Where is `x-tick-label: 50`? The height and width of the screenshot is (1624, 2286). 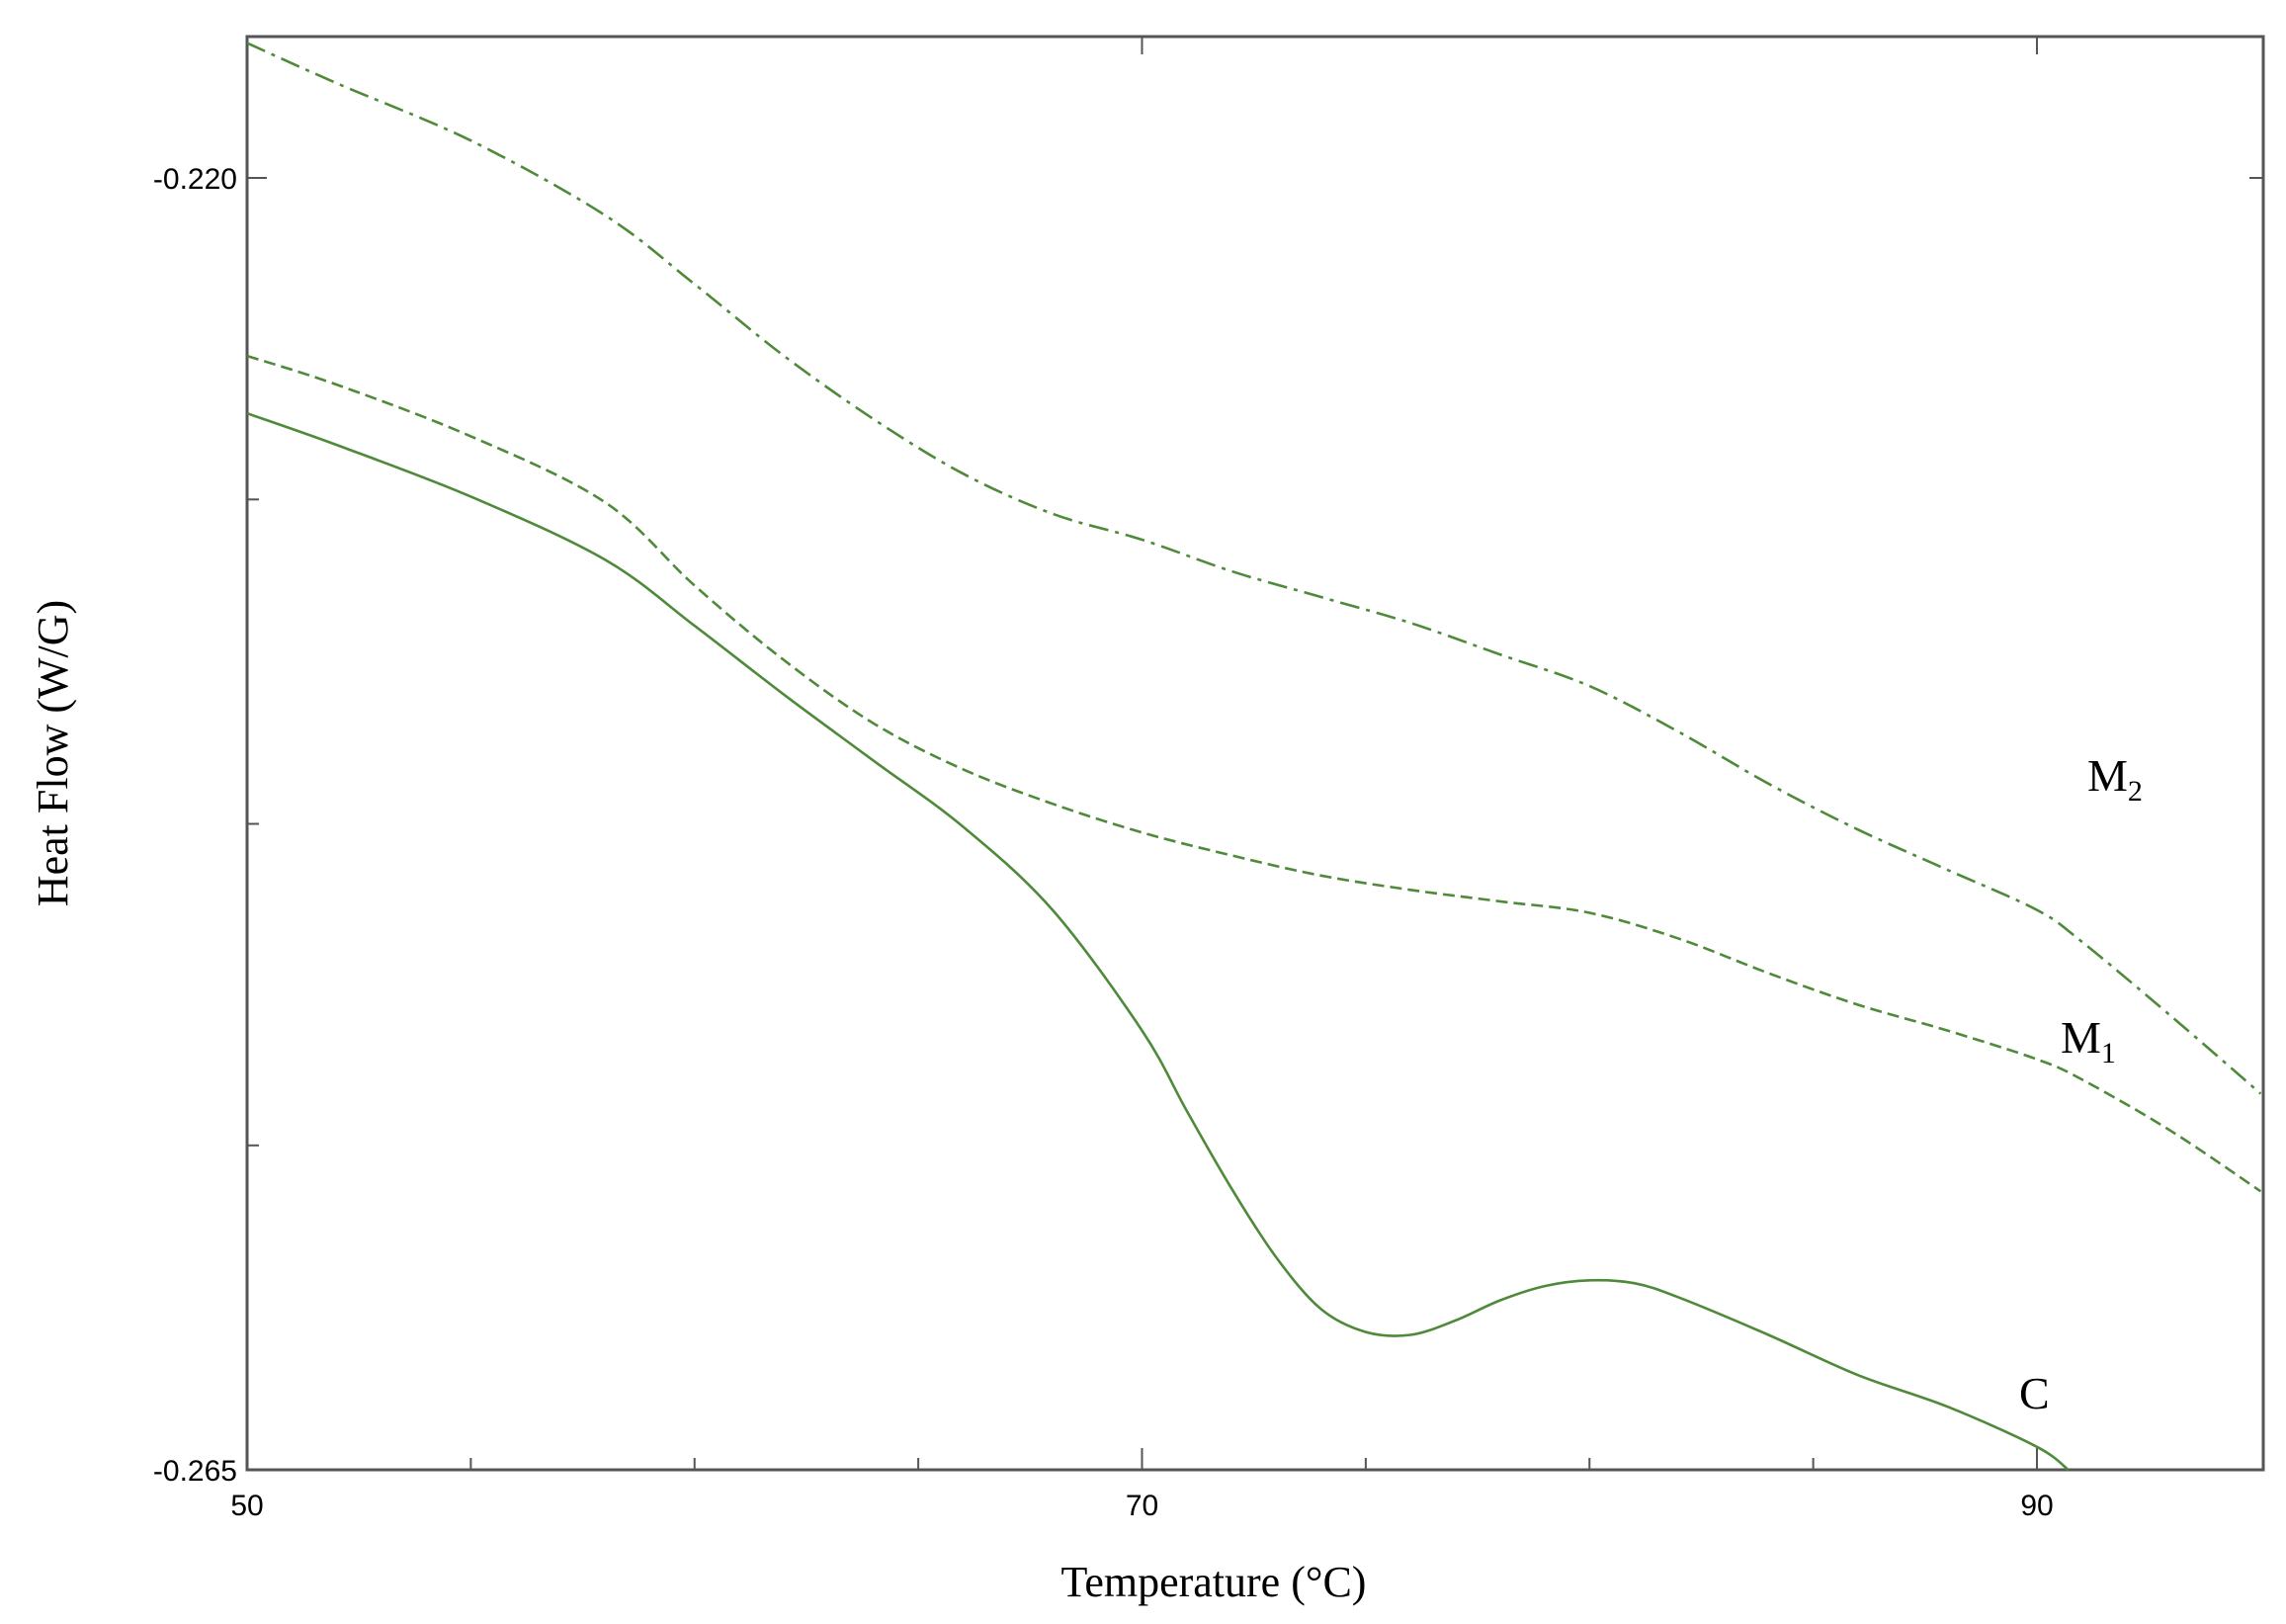 x-tick-label: 50 is located at coordinates (246, 1506).